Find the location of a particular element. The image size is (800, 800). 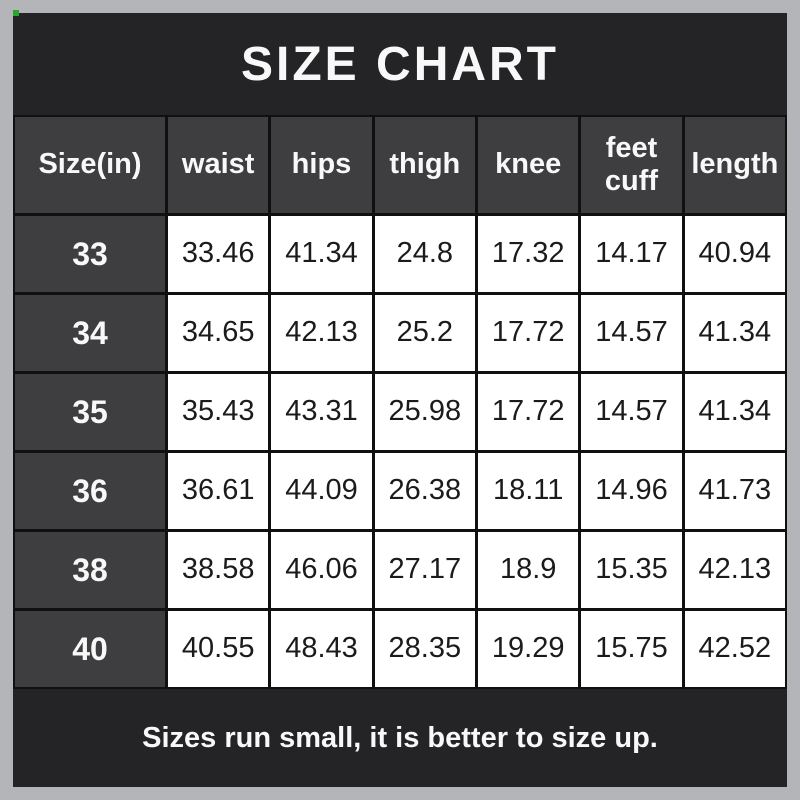

column-header-size: Size(in) is located at coordinates (90, 165).